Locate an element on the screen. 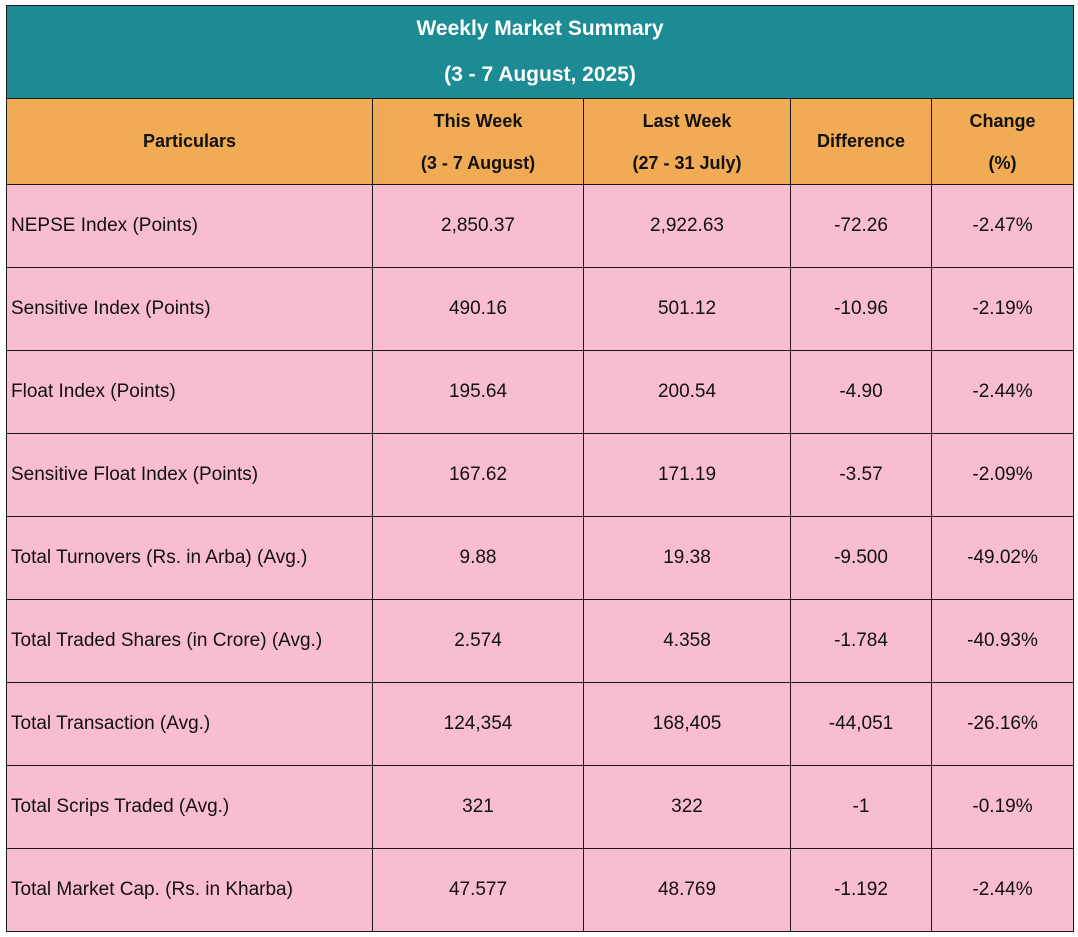  header-difference: Difference is located at coordinates (861, 141).